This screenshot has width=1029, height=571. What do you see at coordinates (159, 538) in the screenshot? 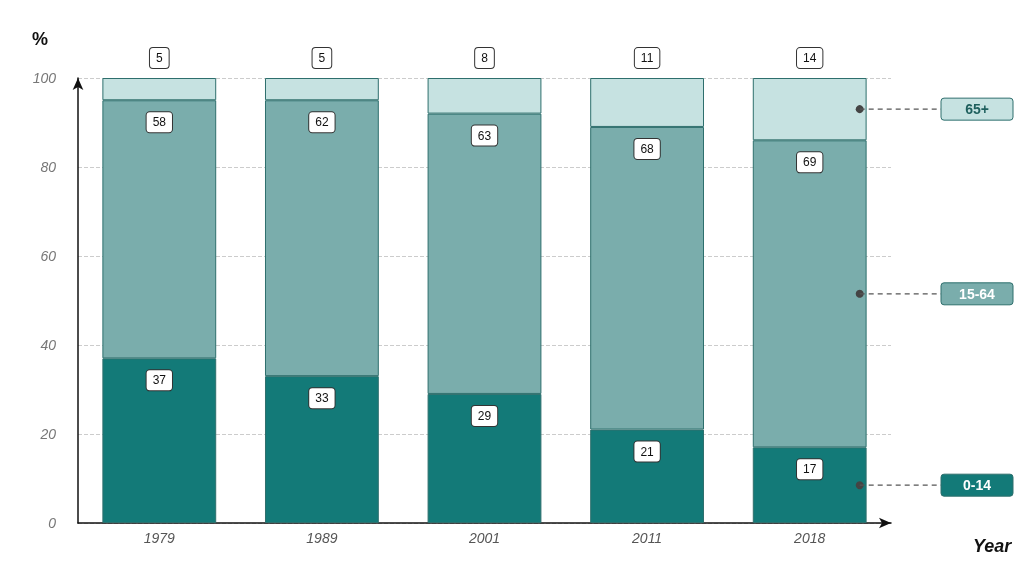
I see `x-tick-label: 1979` at bounding box center [159, 538].